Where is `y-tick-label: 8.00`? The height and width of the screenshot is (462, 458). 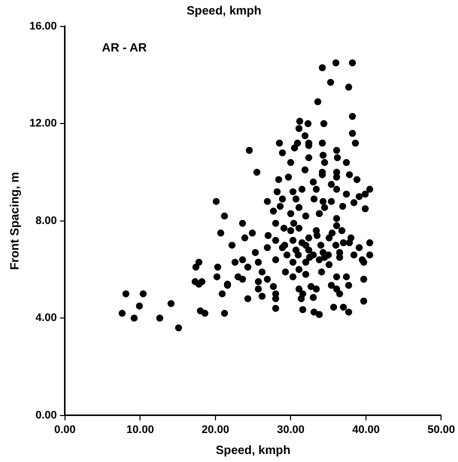 y-tick-label: 8.00 is located at coordinates (46, 220).